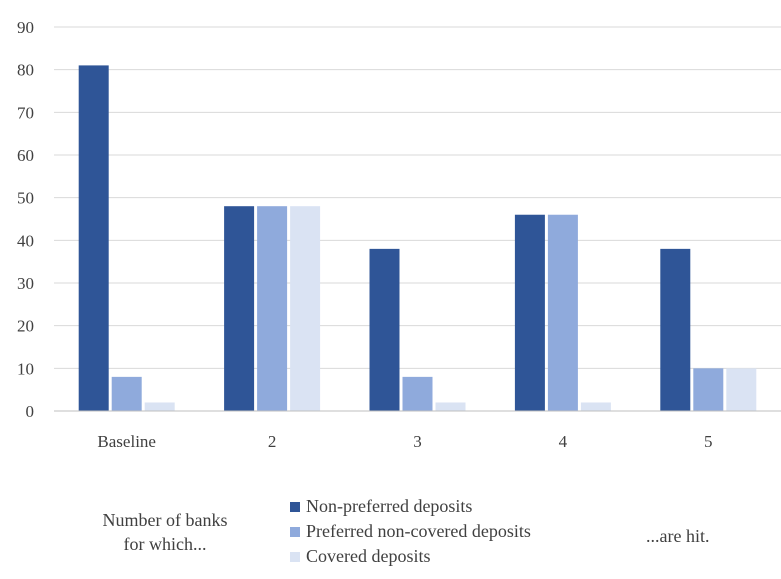 This screenshot has height=579, width=781. I want to click on y-tick-label: 30, so click(25, 283).